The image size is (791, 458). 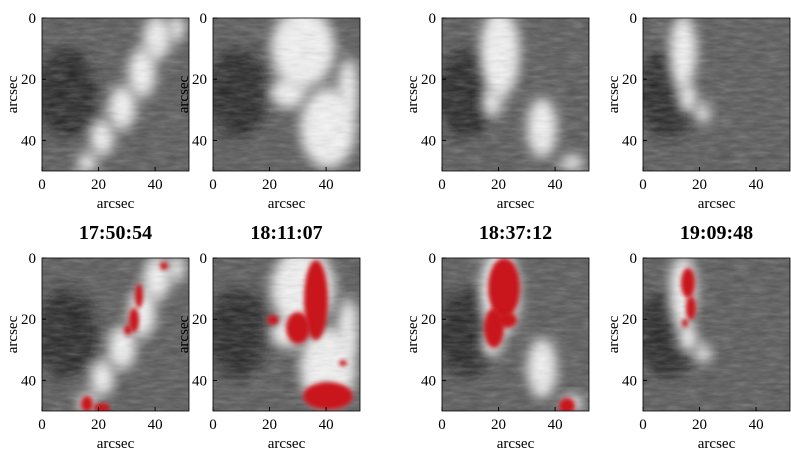 What do you see at coordinates (115, 233) in the screenshot?
I see `panel-title: 17:50:54` at bounding box center [115, 233].